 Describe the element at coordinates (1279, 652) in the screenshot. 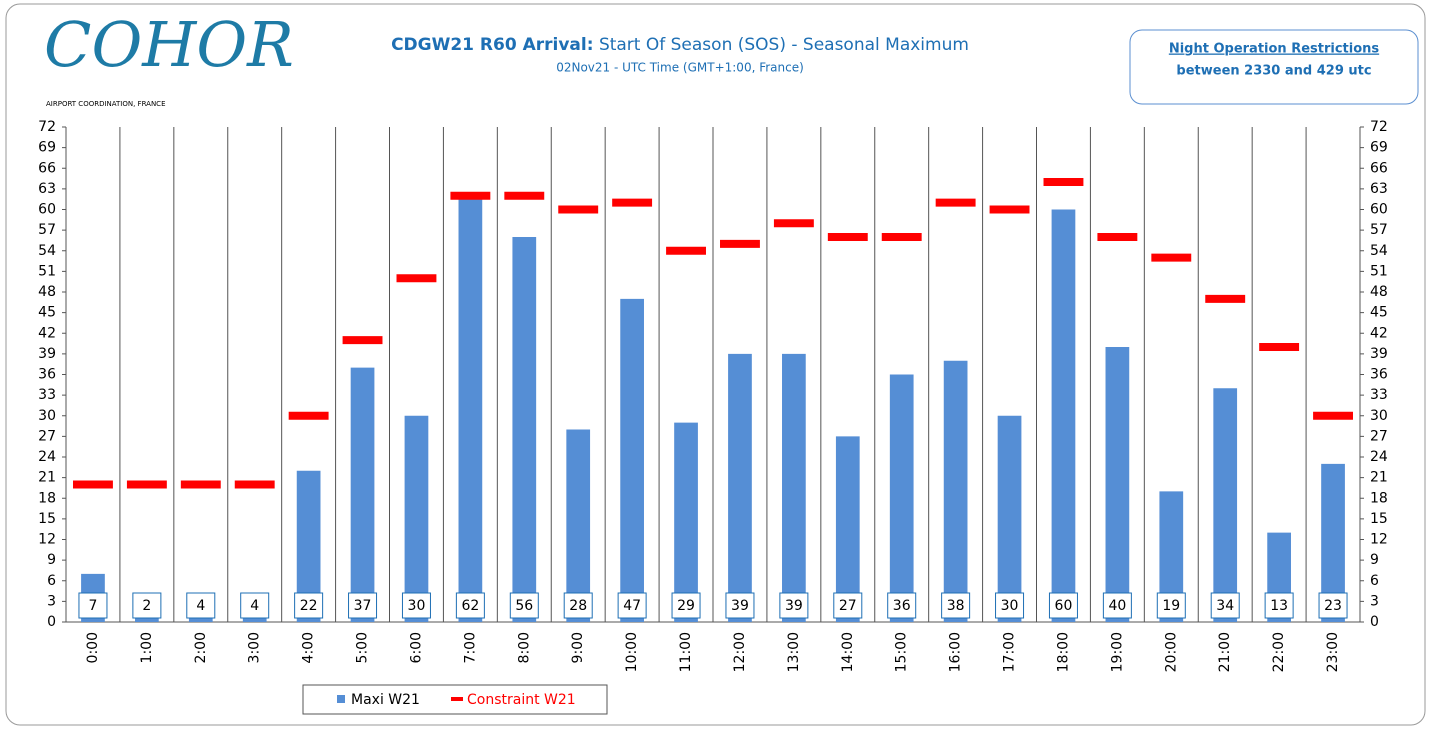

I see `x-tick-label: 22:00` at that location.